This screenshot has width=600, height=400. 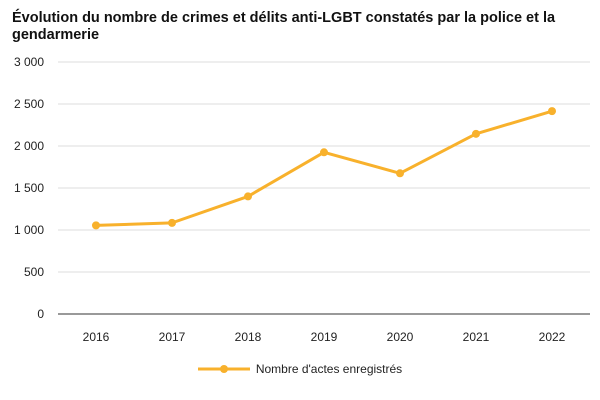 What do you see at coordinates (29, 146) in the screenshot?
I see `y-tick-label: 2 000` at bounding box center [29, 146].